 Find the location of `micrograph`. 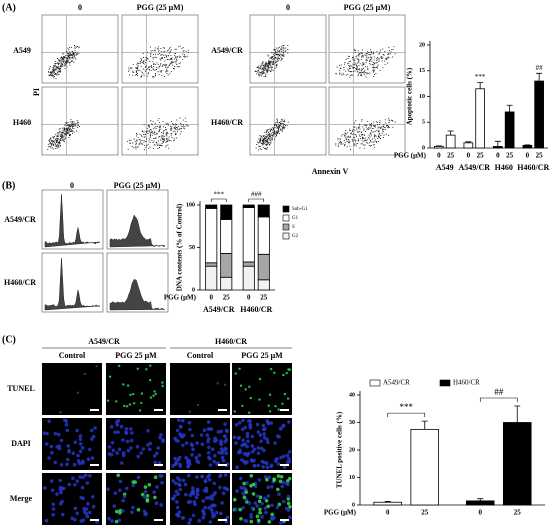

micrograph is located at coordinates (72, 389).